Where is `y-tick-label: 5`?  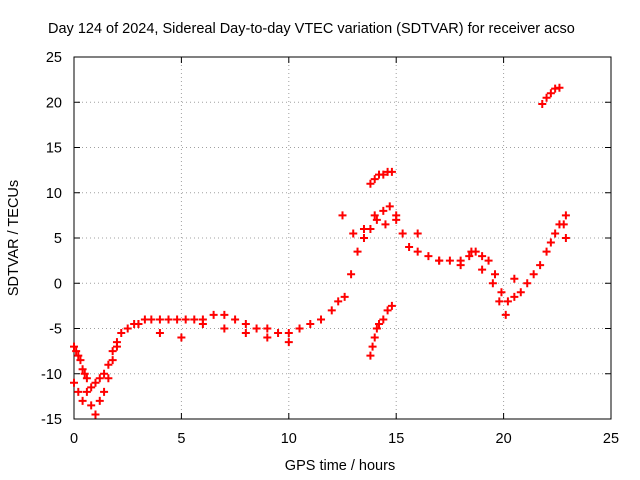 y-tick-label: 5 is located at coordinates (58, 239).